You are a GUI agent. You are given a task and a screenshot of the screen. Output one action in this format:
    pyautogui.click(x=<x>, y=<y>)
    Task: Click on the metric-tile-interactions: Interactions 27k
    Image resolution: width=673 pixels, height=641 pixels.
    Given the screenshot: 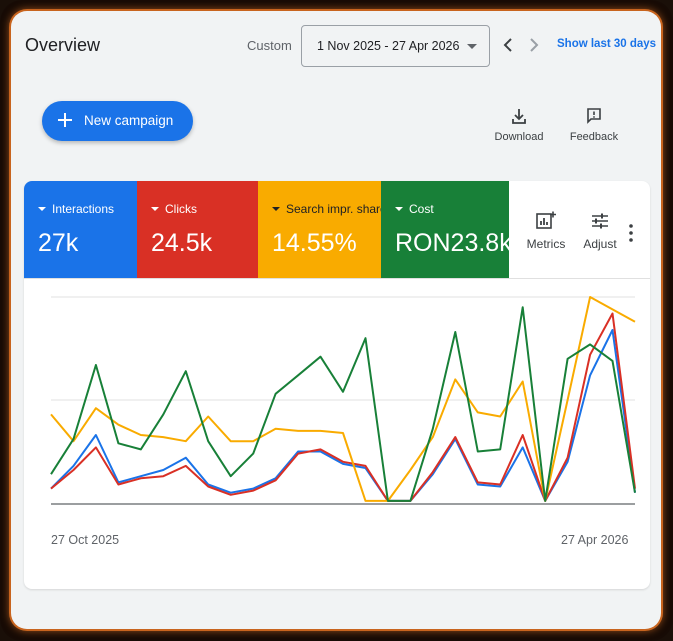 What is the action you would take?
    pyautogui.click(x=80, y=229)
    